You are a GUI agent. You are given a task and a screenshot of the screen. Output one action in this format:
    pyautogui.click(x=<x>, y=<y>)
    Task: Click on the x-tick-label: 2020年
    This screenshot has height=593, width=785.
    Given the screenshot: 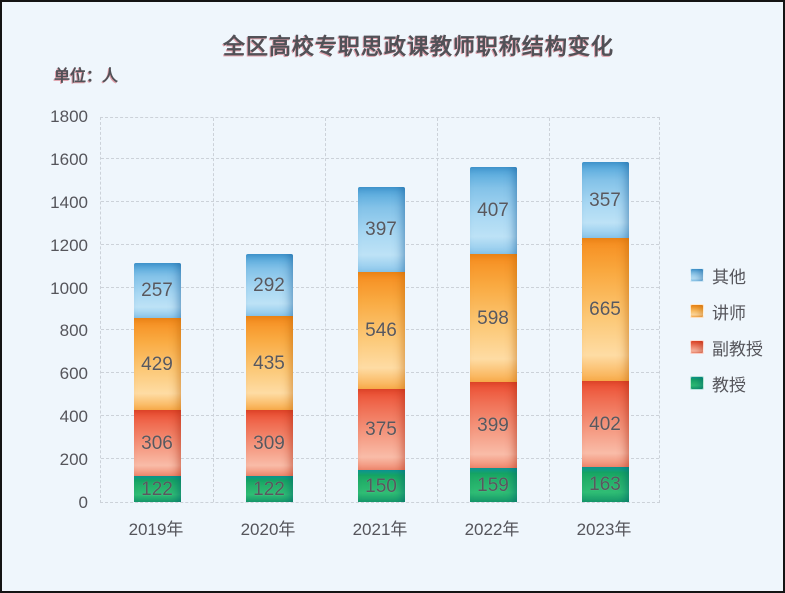 What is the action you would take?
    pyautogui.click(x=268, y=529)
    